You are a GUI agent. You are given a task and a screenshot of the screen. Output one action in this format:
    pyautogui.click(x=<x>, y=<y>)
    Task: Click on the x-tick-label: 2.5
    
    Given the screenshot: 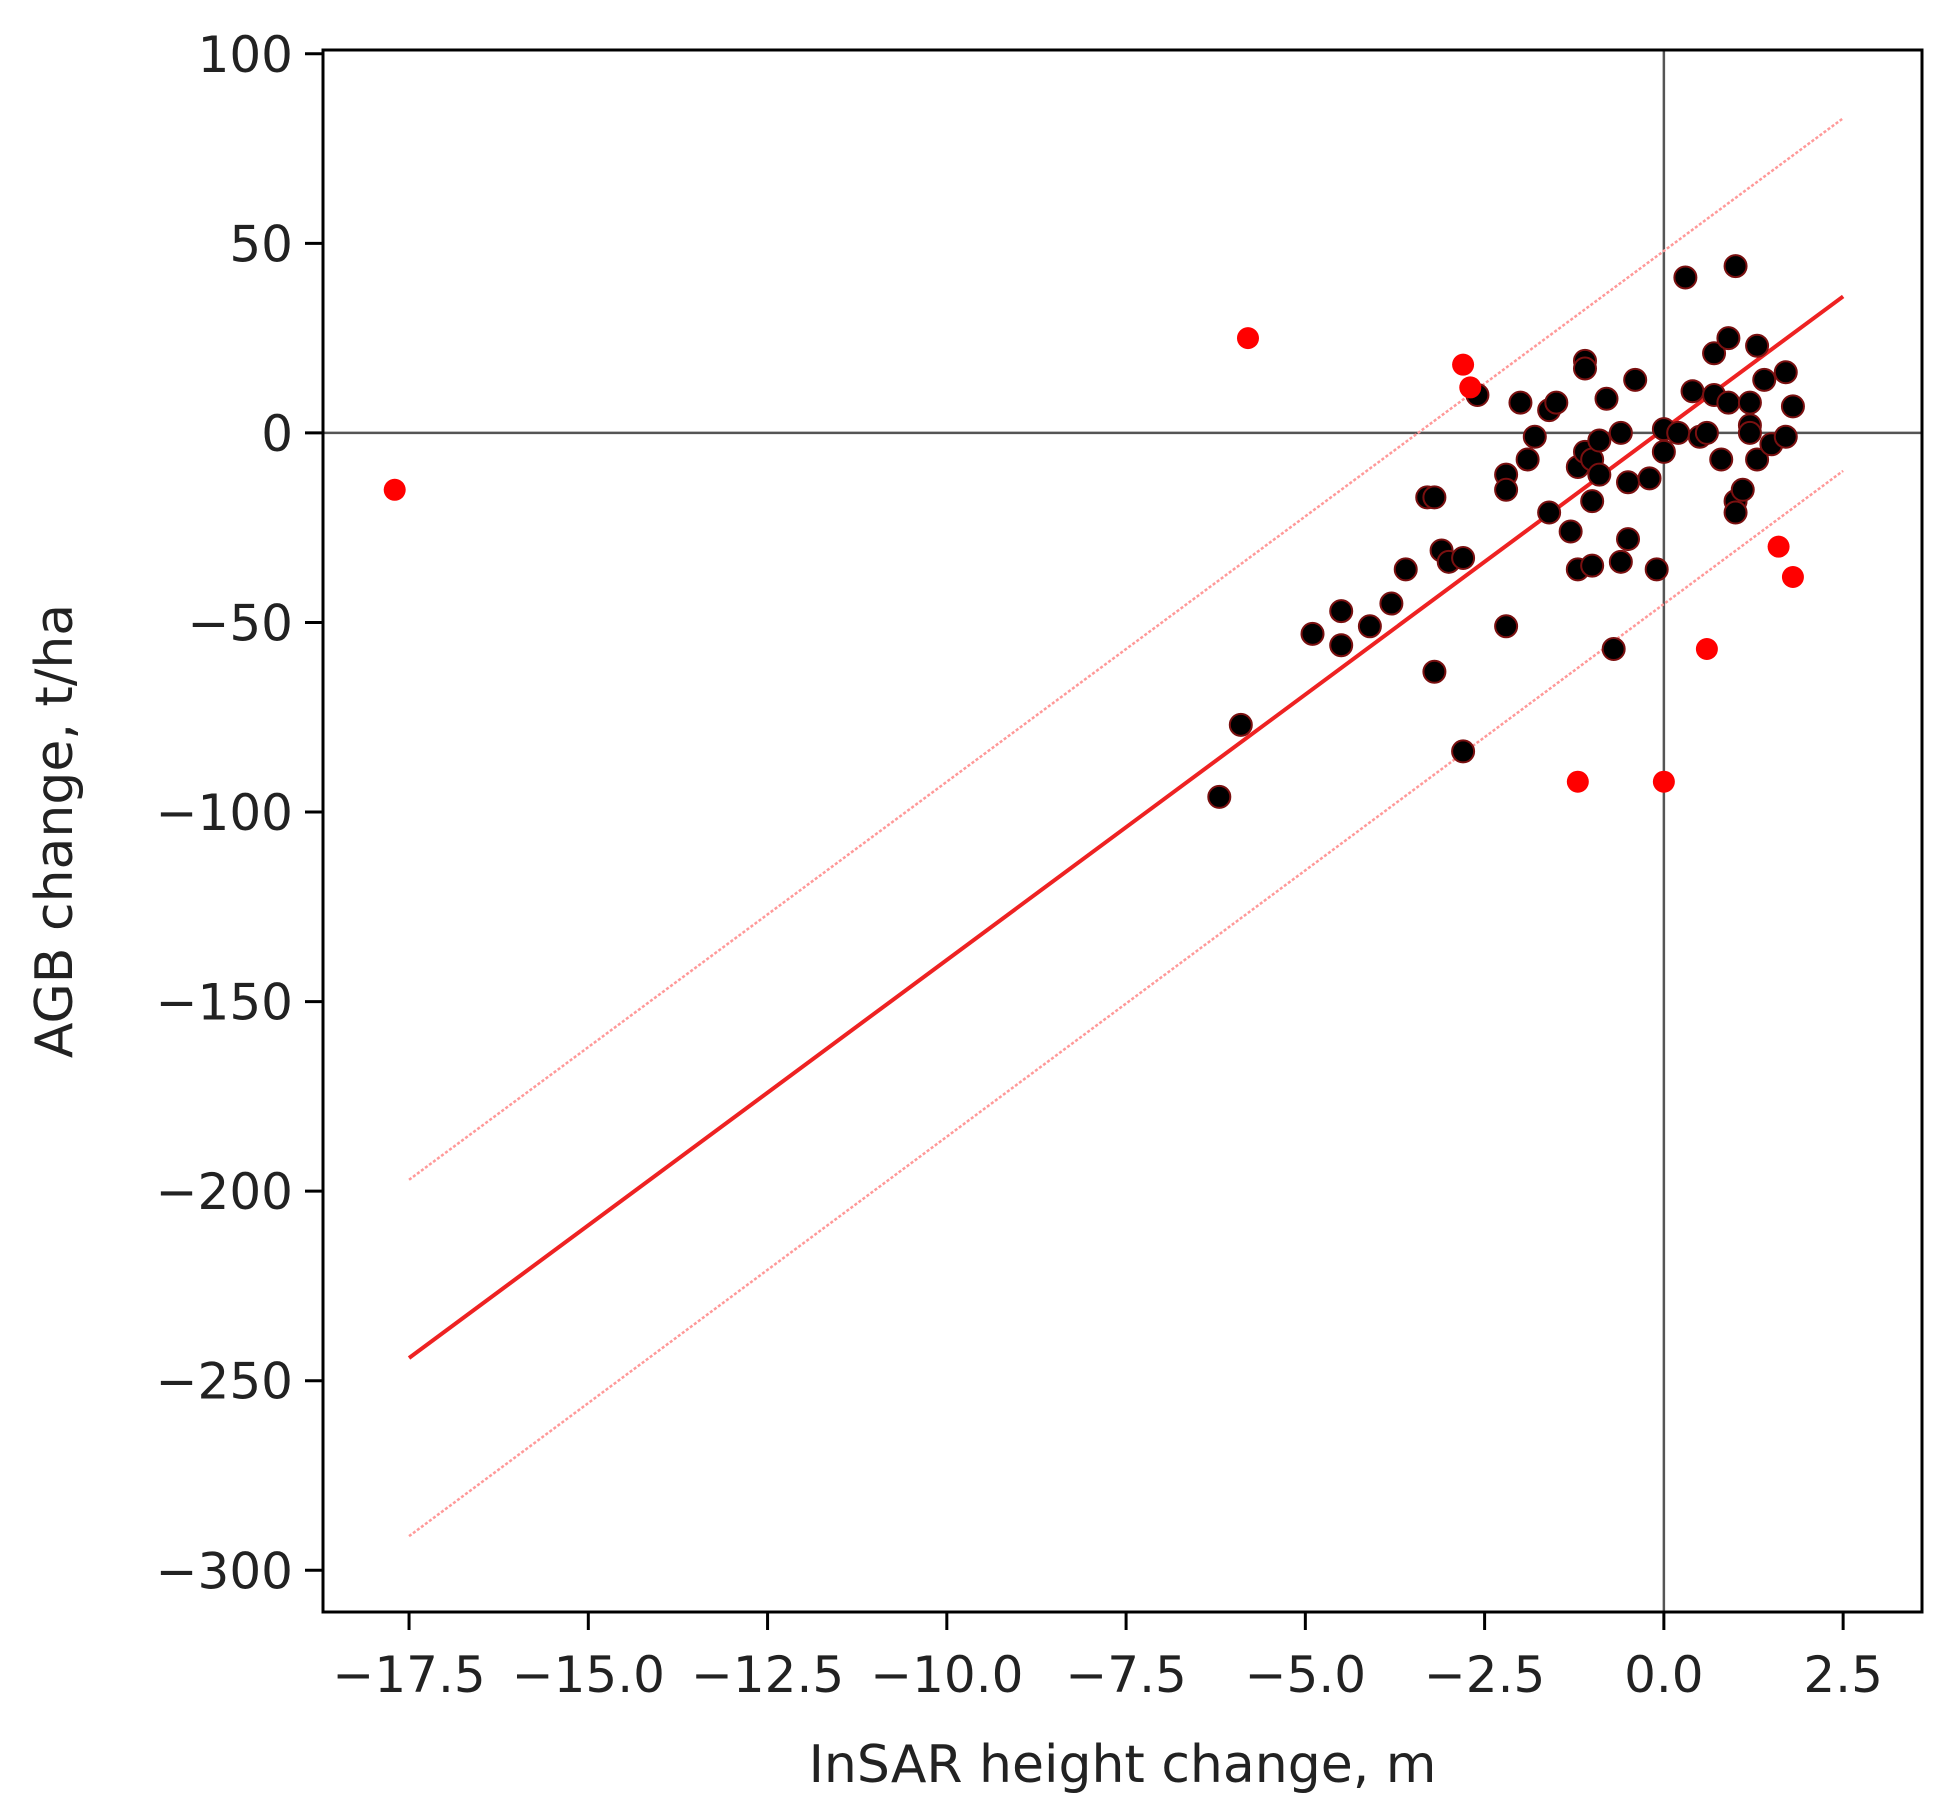 What is the action you would take?
    pyautogui.click(x=1843, y=1675)
    